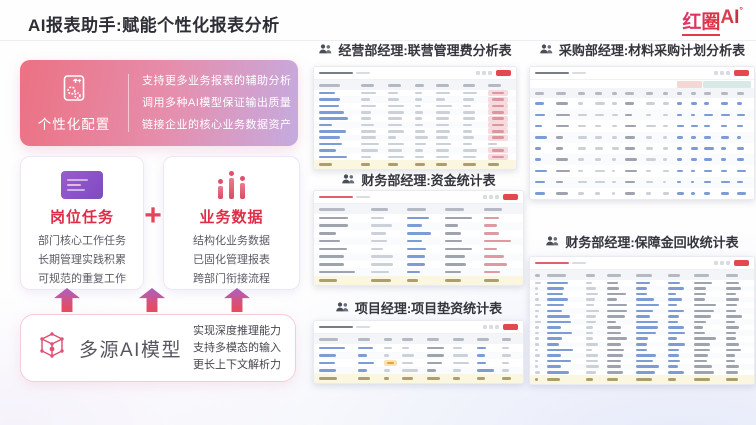 The width and height of the screenshot is (756, 425). Describe the element at coordinates (231, 279) in the screenshot. I see `data-point: 跨部门衔接流程` at that location.